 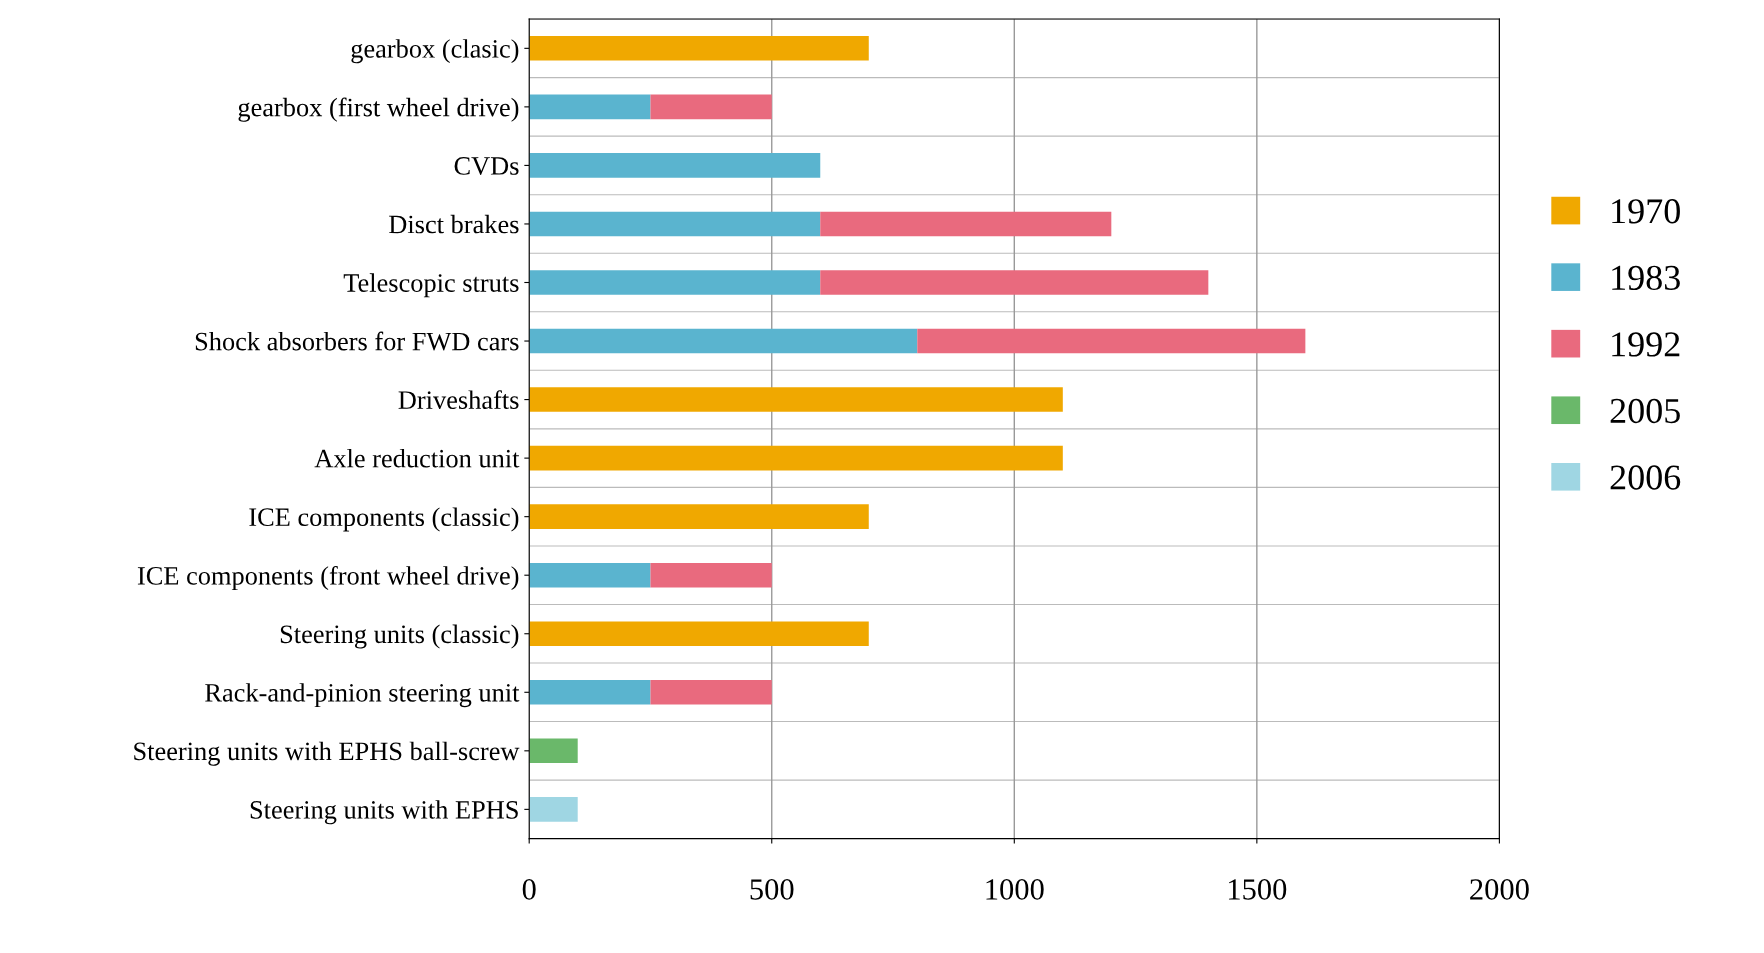 I want to click on y-tick-label: Driveshafts, so click(x=458, y=399).